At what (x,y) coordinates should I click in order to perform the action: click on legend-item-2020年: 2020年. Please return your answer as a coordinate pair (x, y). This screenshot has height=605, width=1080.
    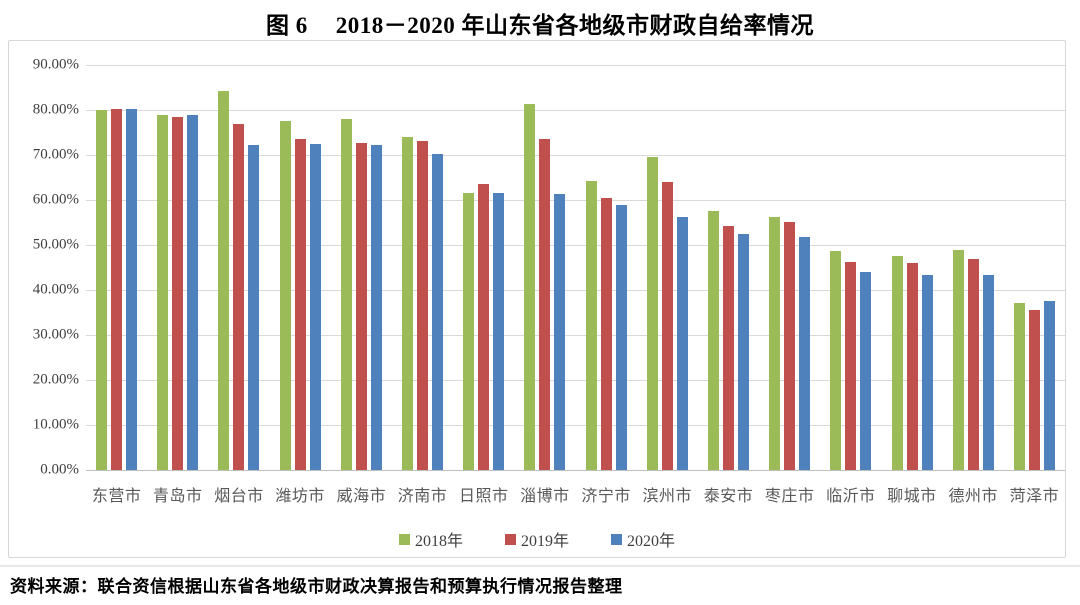
    Looking at the image, I should click on (643, 539).